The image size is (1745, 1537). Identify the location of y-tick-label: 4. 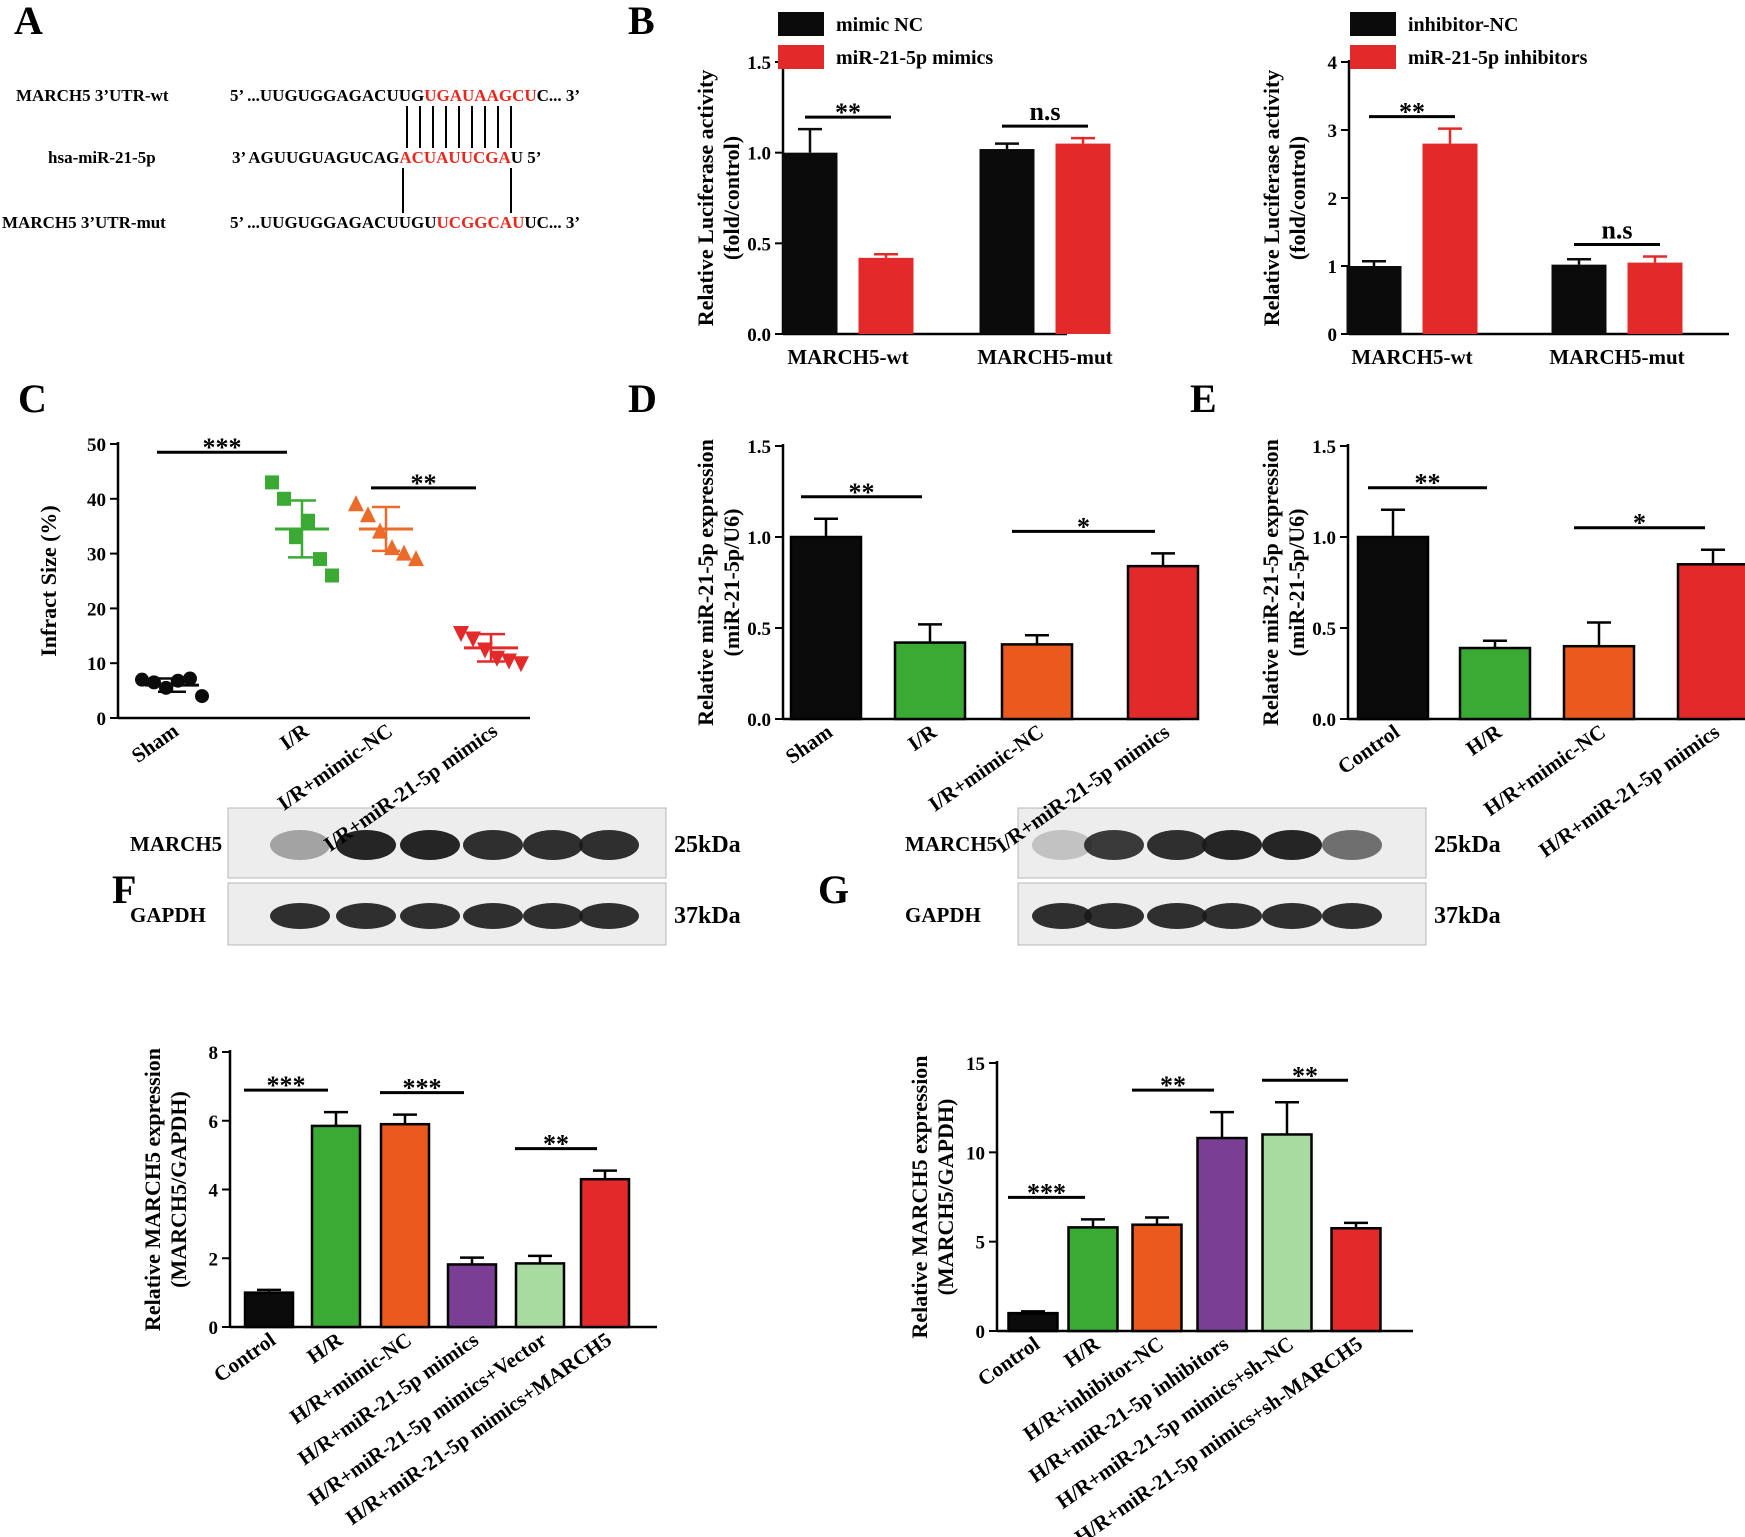
(214, 1191).